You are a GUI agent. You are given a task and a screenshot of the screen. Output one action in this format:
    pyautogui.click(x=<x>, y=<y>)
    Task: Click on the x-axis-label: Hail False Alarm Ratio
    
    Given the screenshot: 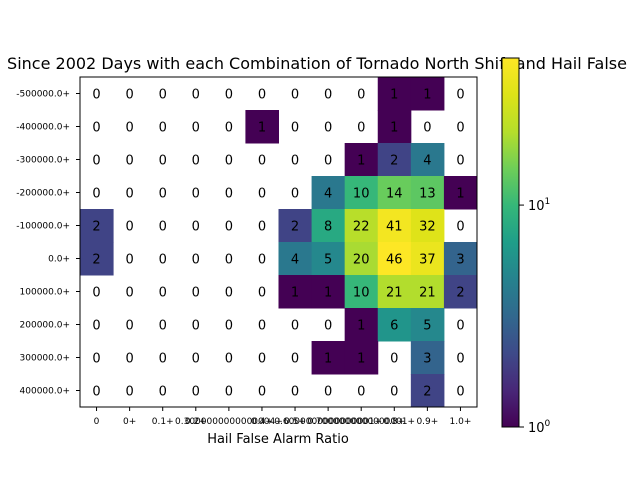 What is the action you would take?
    pyautogui.click(x=278, y=439)
    